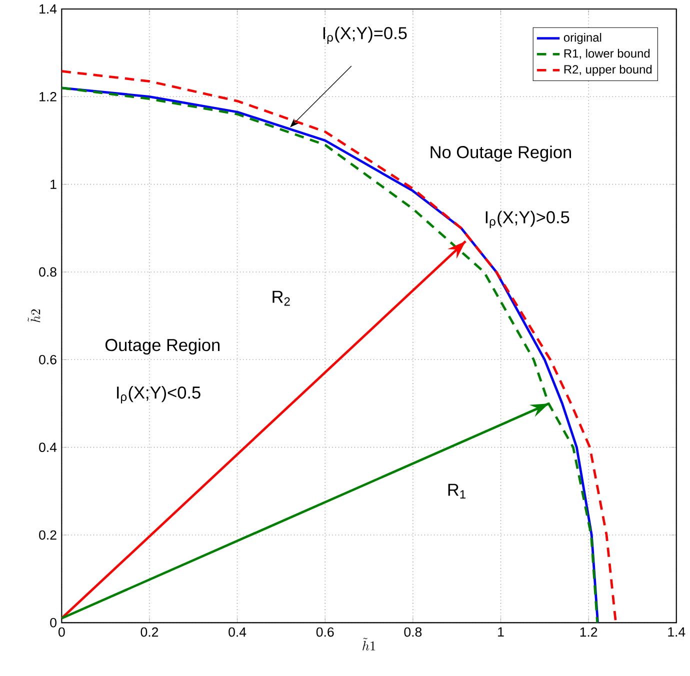 This screenshot has height=676, width=690. What do you see at coordinates (34, 315) in the screenshot?
I see `y-axis-title: $\tilde{h}2$` at bounding box center [34, 315].